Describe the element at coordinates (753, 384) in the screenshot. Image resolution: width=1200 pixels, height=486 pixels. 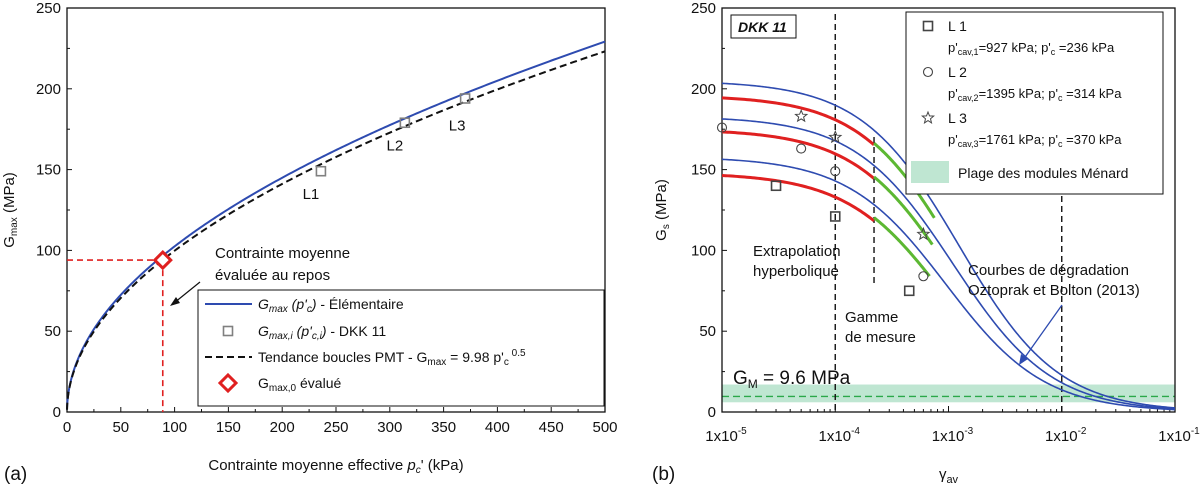
I see `gm-label-part: M` at that location.